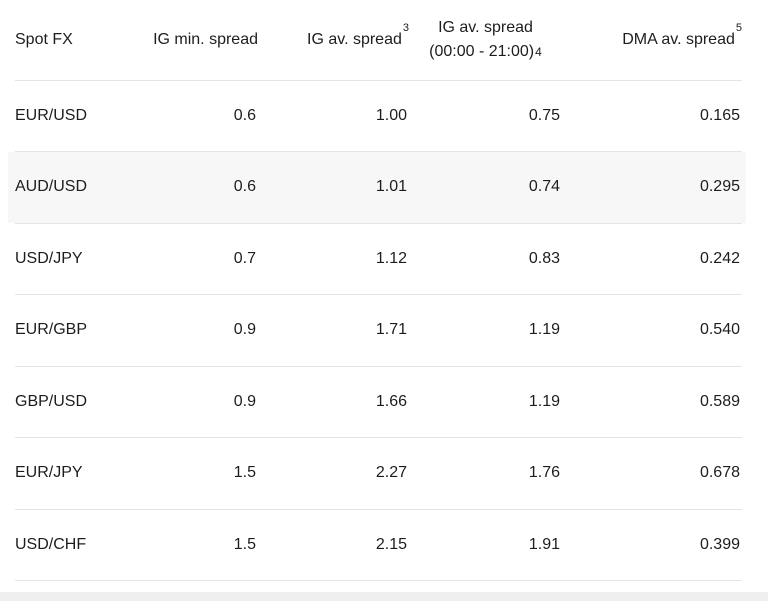 This screenshot has width=768, height=601. I want to click on table-row: USD/JPY 0.7 1.12 0.83 0.242, so click(378, 259).